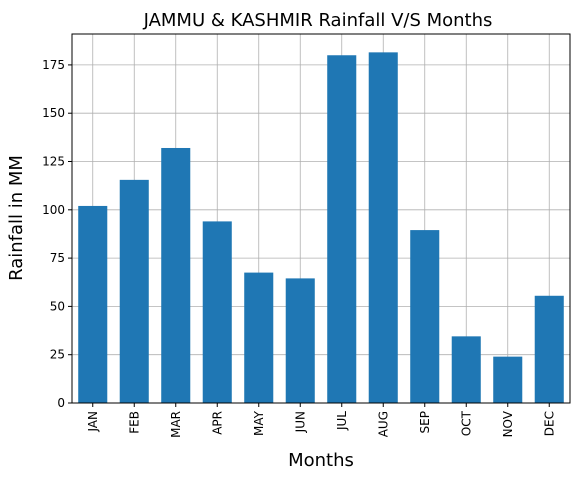  What do you see at coordinates (176, 424) in the screenshot?
I see `x-tick-label: MAR` at bounding box center [176, 424].